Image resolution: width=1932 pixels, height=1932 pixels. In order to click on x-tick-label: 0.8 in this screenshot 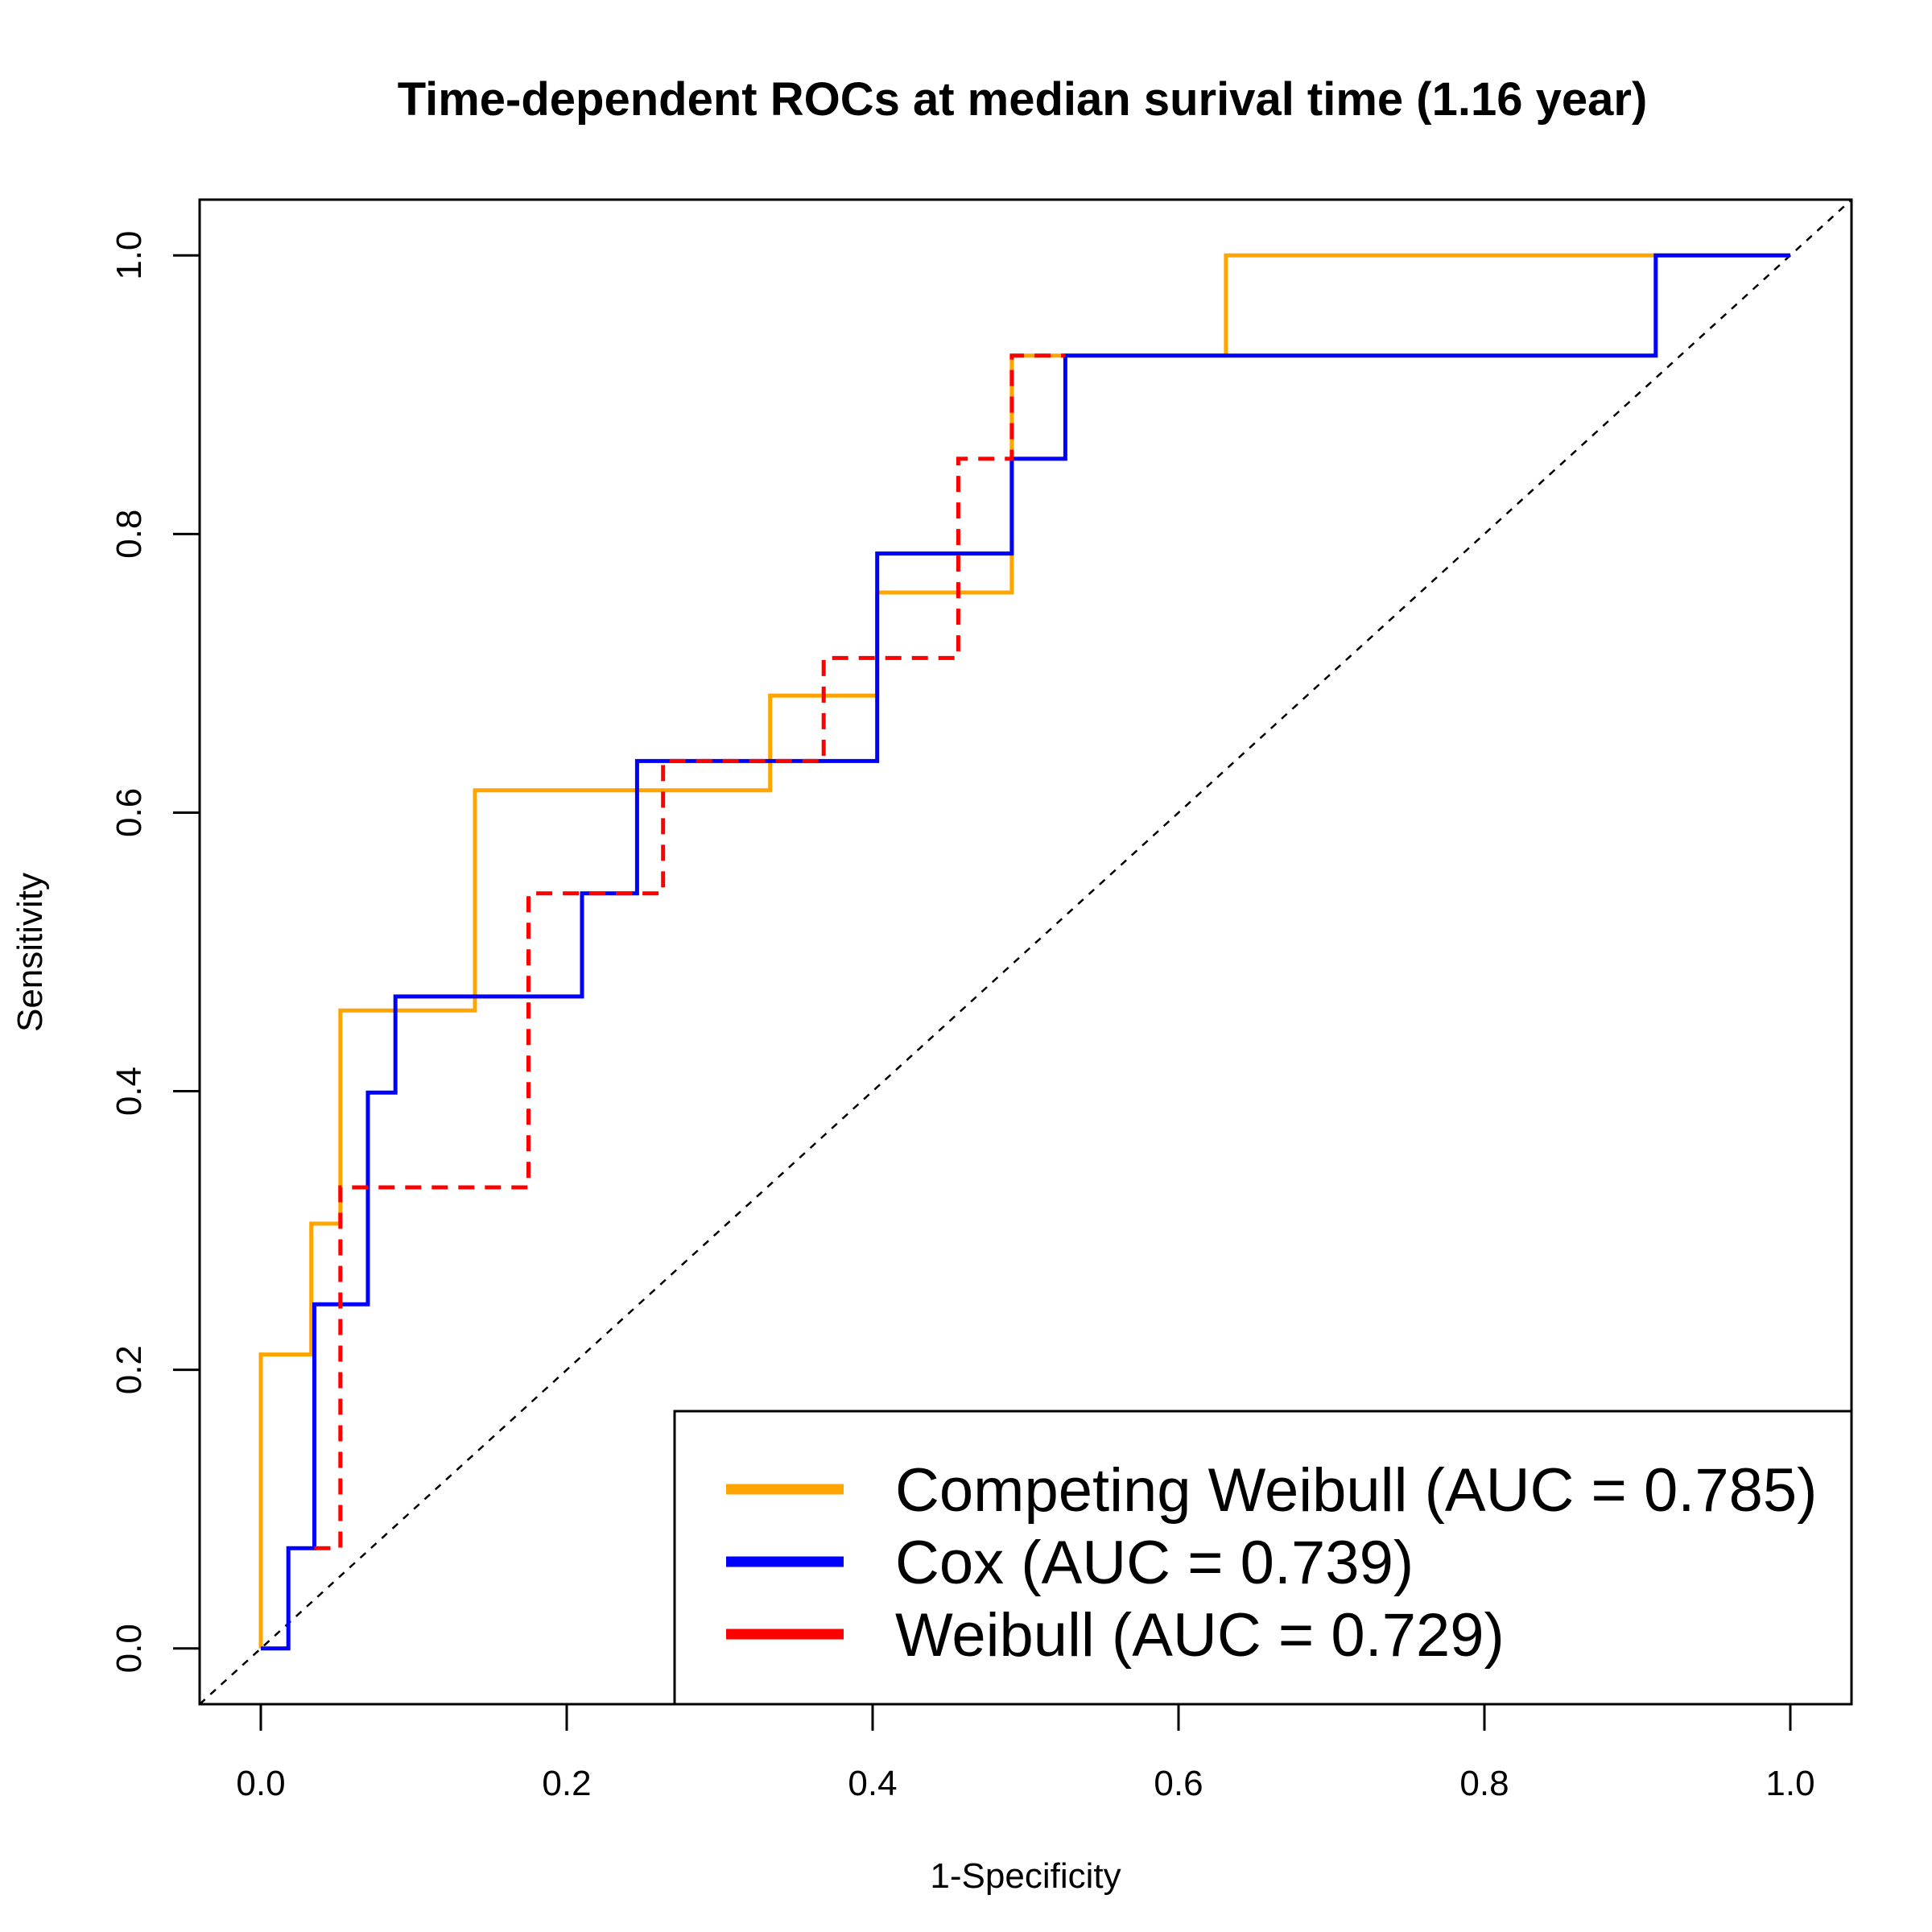, I will do `click(1484, 1783)`.